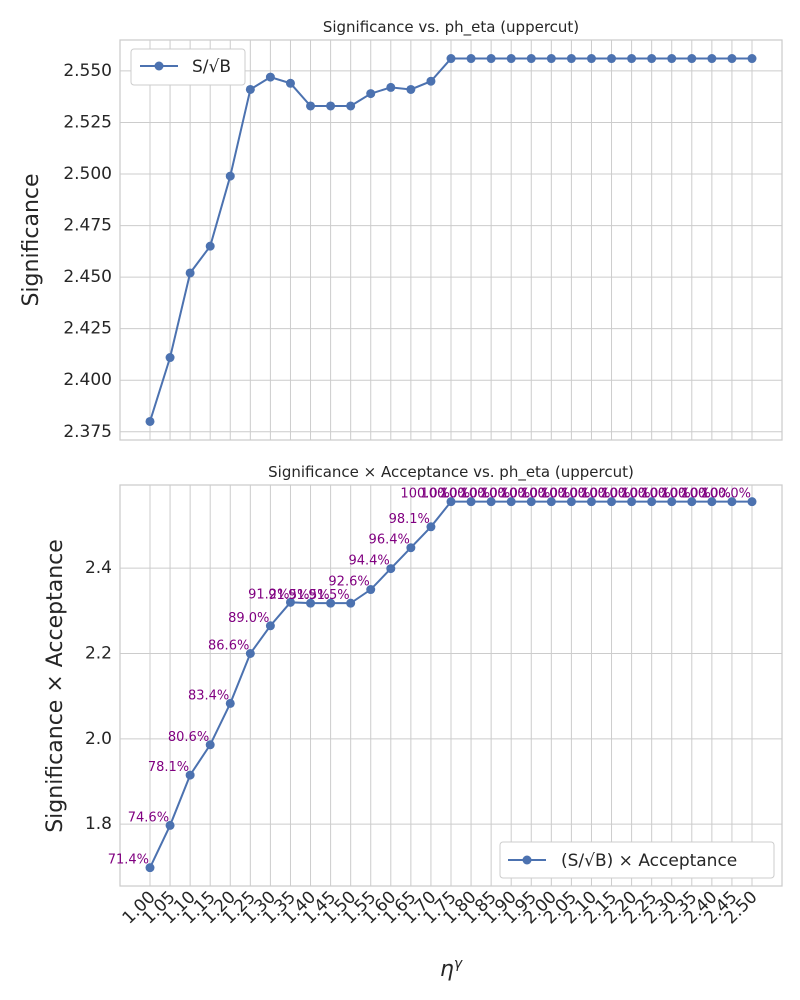 This screenshot has height=1000, width=800. What do you see at coordinates (368, 561) in the screenshot?
I see `acceptance-label: 94.4%` at bounding box center [368, 561].